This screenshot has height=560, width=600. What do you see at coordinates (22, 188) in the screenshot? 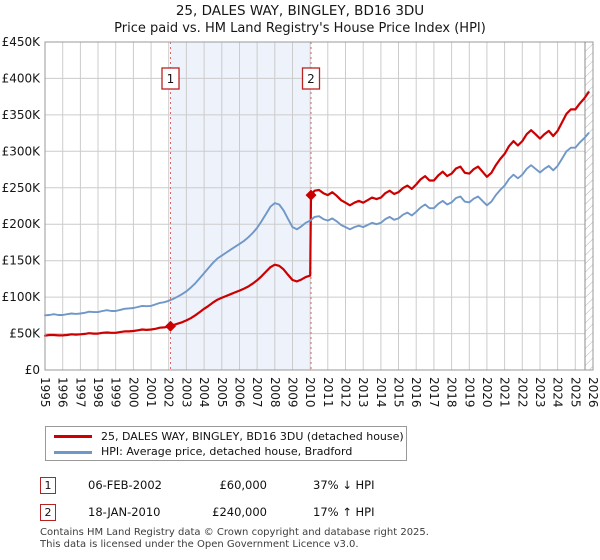
I see `y-axis-label: £250K` at bounding box center [22, 188].